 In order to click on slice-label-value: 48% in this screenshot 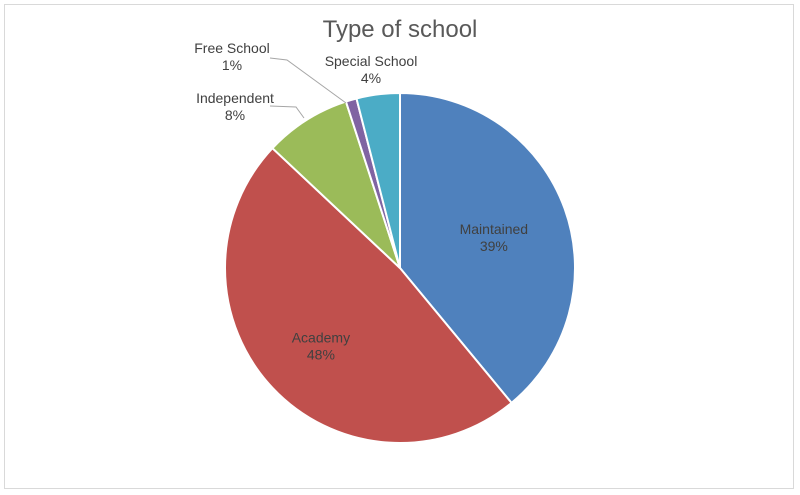, I will do `click(321, 354)`.